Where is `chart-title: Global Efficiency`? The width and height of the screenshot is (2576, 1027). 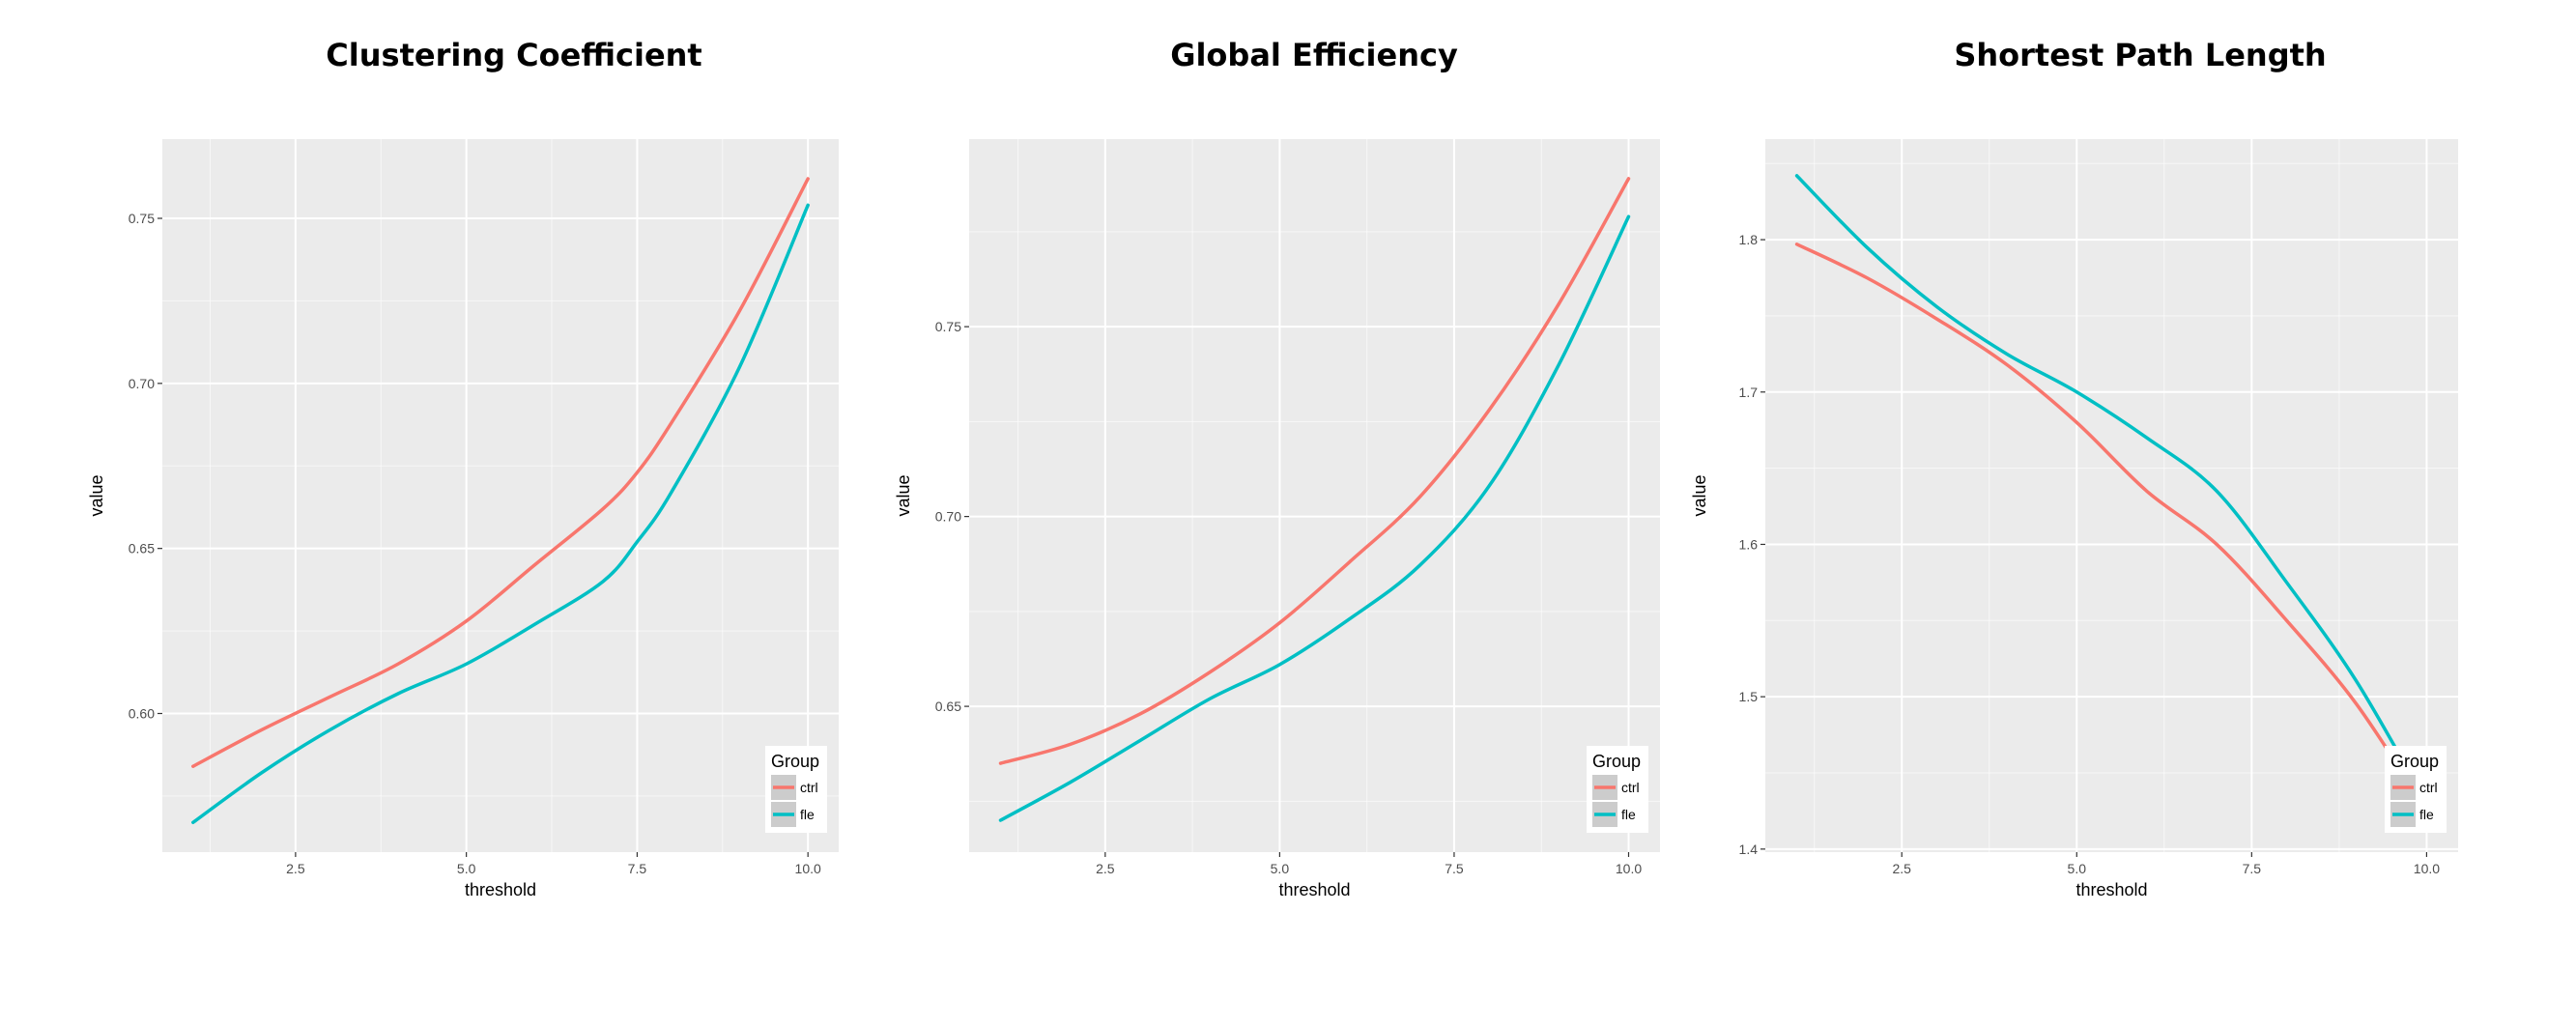
chart-title: Global Efficiency is located at coordinates (1314, 55).